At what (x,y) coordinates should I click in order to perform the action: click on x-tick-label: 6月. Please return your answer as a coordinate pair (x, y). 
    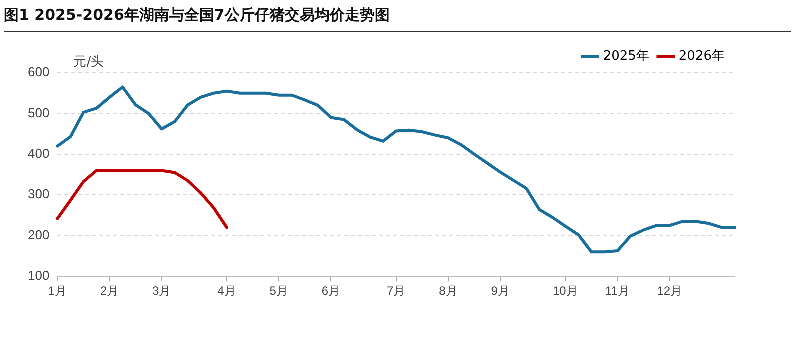
    Looking at the image, I should click on (331, 291).